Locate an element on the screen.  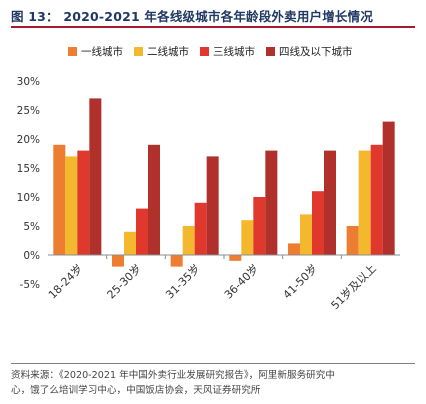
figure-title-text: 2020-2021 年各线级城市各年龄段外卖用户增长情况 is located at coordinates (218, 16).